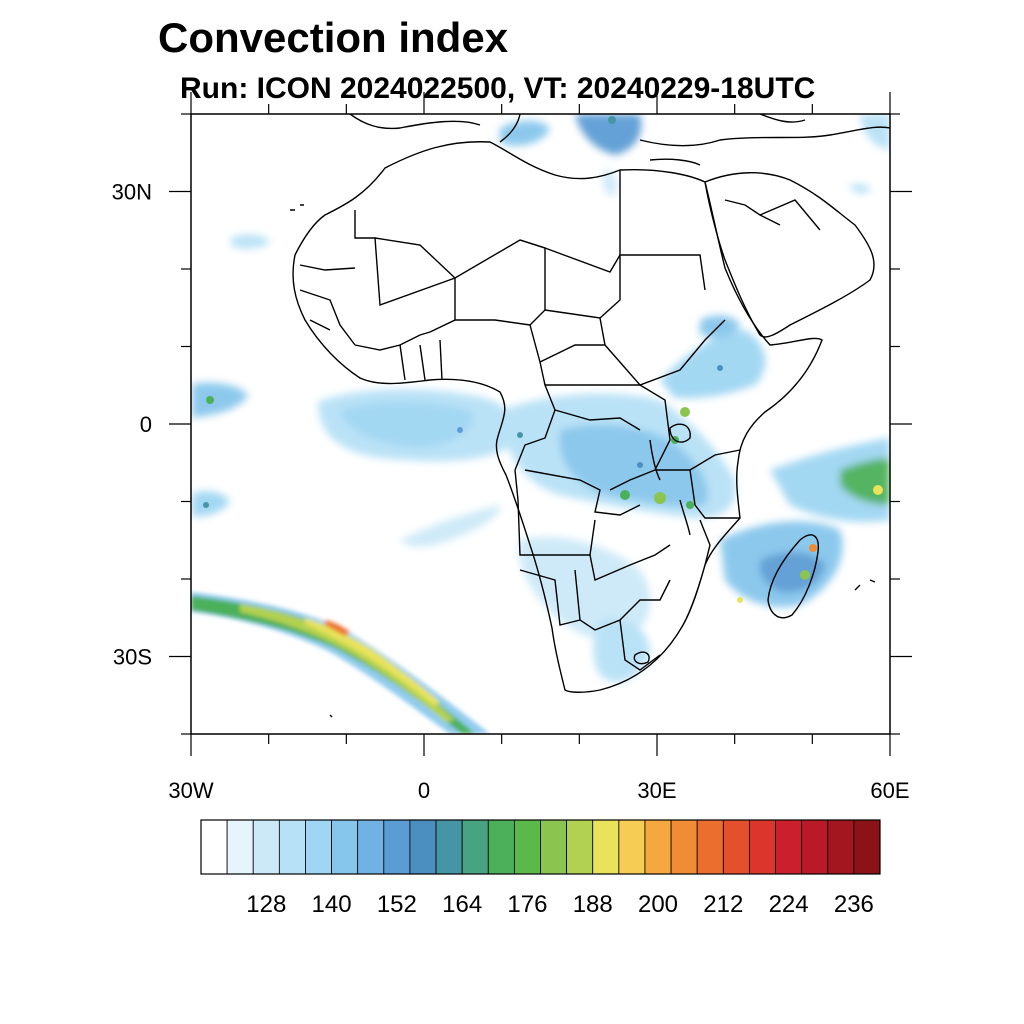 The width and height of the screenshot is (1024, 1024). I want to click on colorbar-label: 140, so click(332, 904).